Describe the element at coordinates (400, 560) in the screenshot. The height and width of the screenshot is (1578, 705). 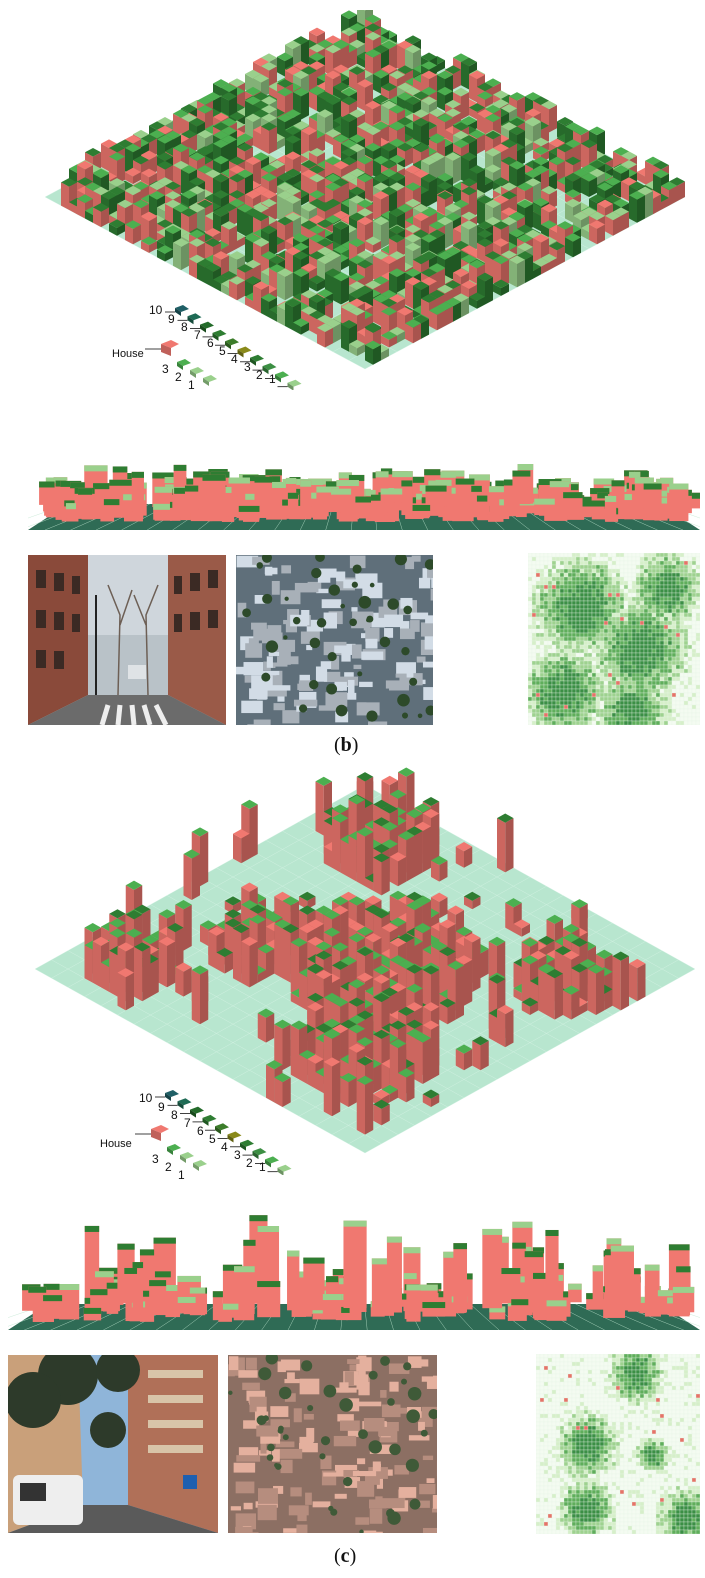
I see `sat-tree` at that location.